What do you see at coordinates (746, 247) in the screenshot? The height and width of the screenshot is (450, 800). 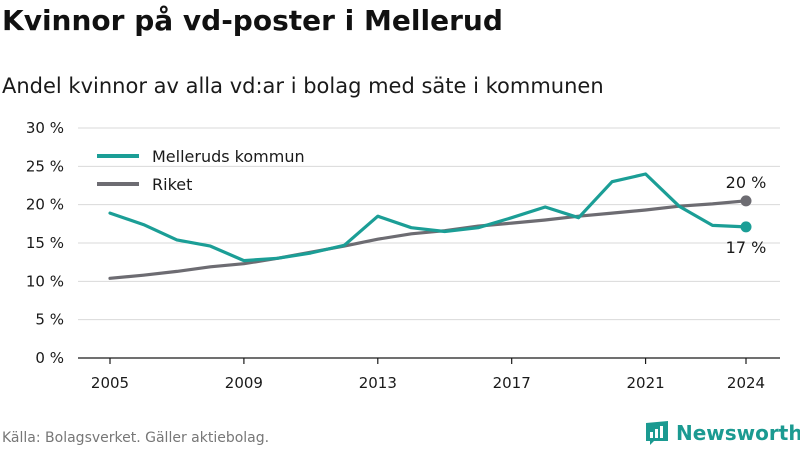 I see `end-label-mellerud: 17 %` at bounding box center [746, 247].